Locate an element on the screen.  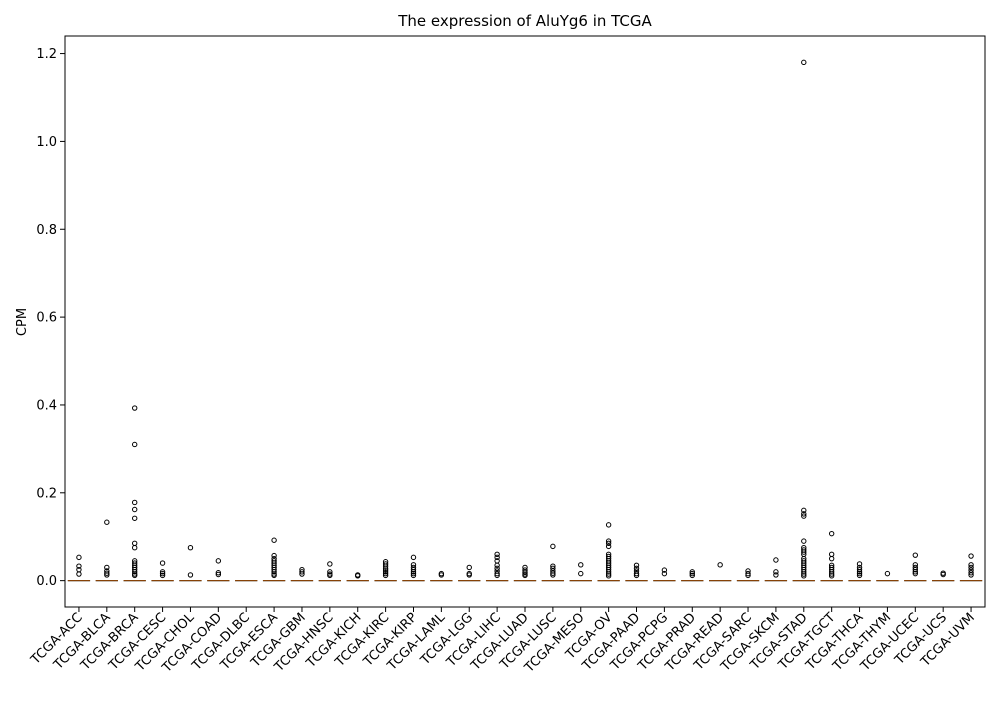
y-tick-label: 0.2 is located at coordinates (46, 493).